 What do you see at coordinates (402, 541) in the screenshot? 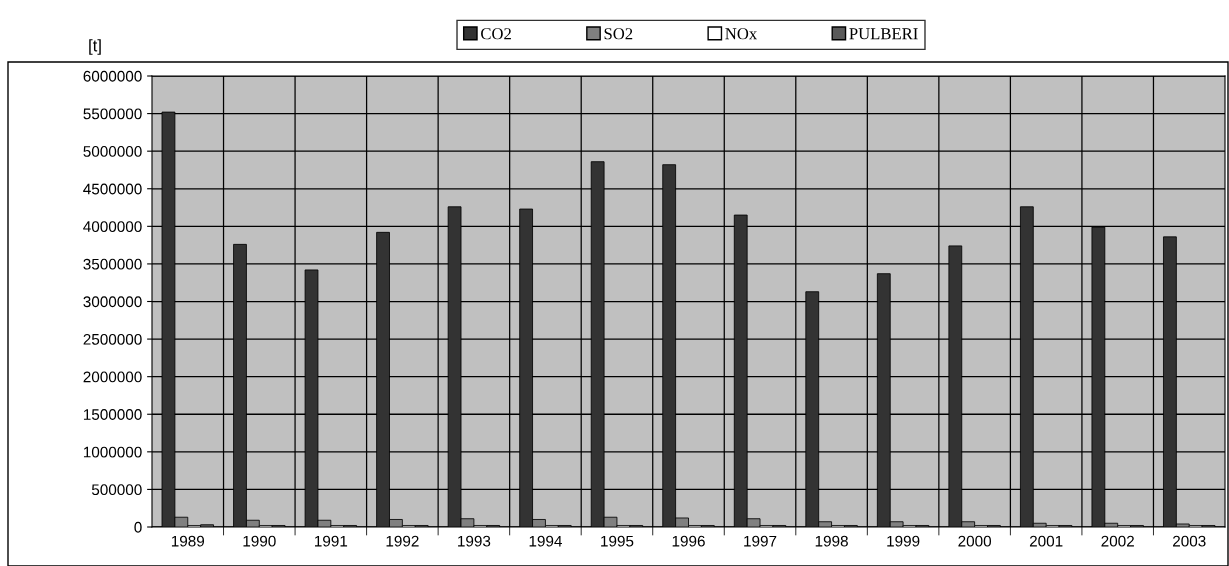
I see `x-tick-label: 1992` at bounding box center [402, 541].